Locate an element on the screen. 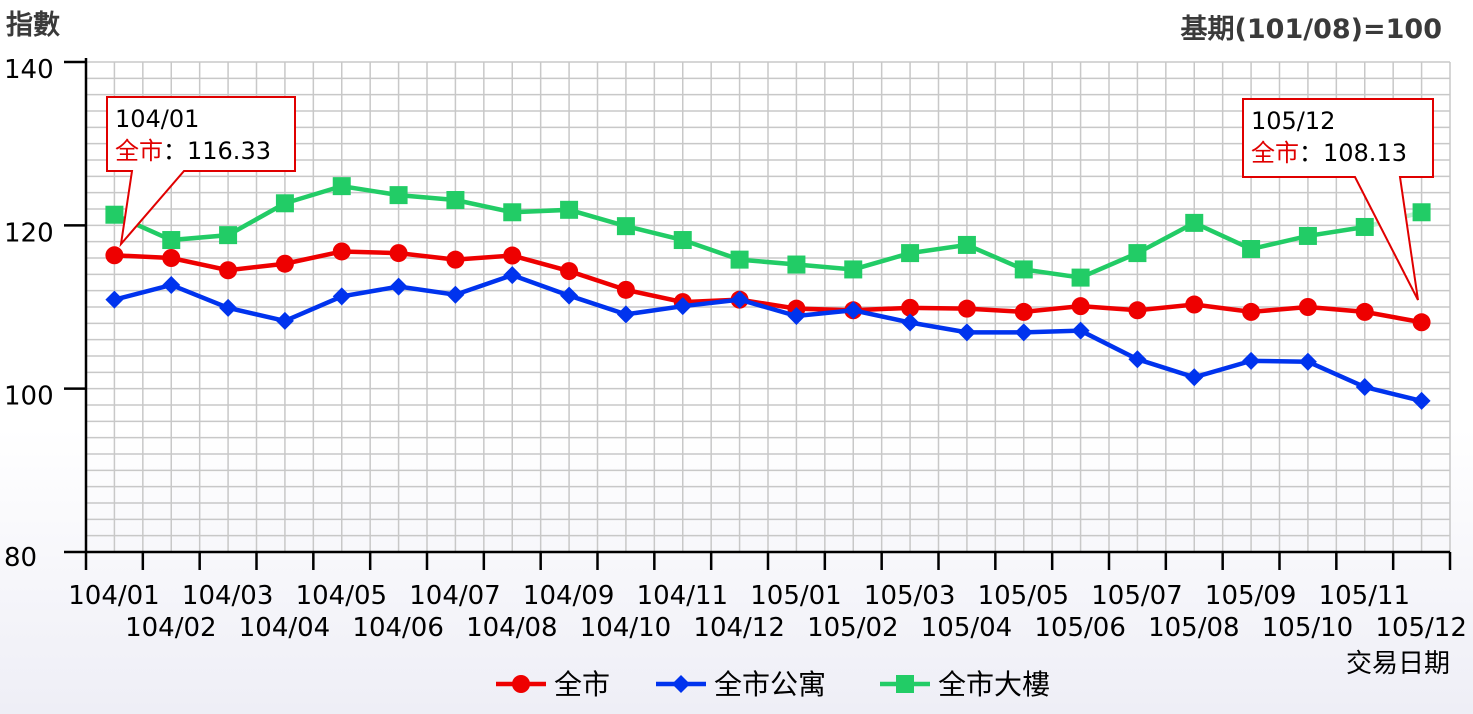 The height and width of the screenshot is (714, 1473). callout-value-line: 全市：116.33 is located at coordinates (193, 151).